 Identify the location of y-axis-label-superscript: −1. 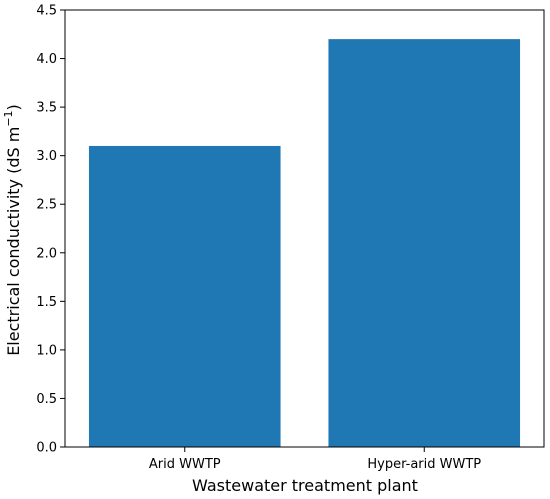
(8, 118).